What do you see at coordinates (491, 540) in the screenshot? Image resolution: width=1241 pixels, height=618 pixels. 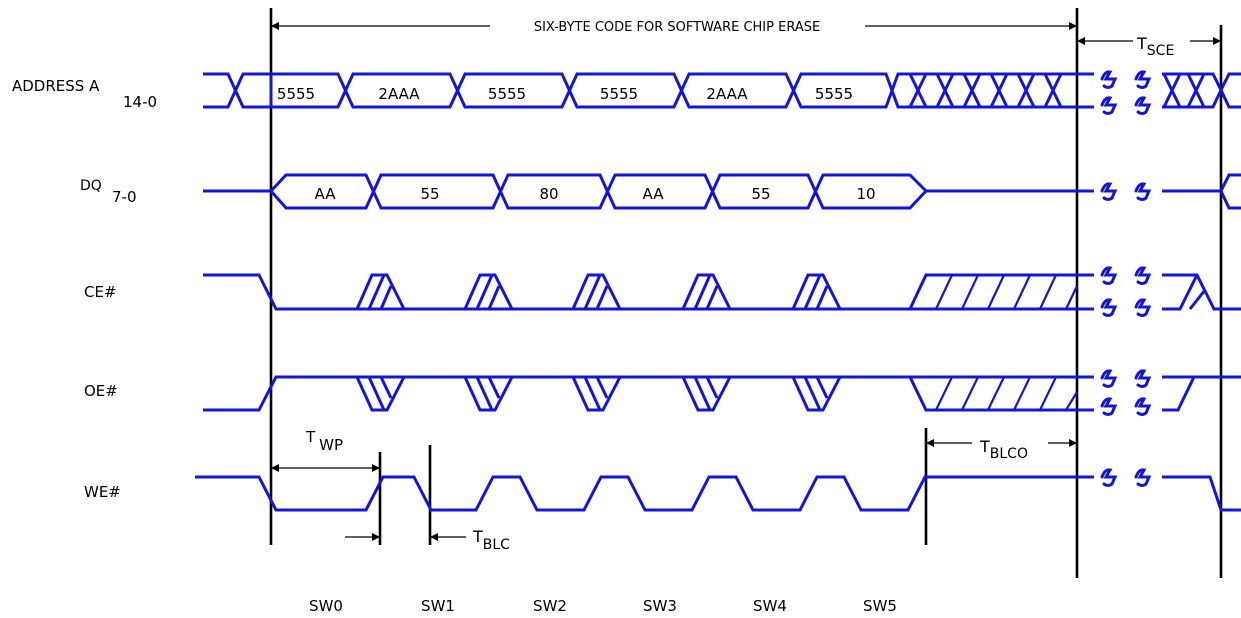 I see `tblc-label: TBLC` at bounding box center [491, 540].